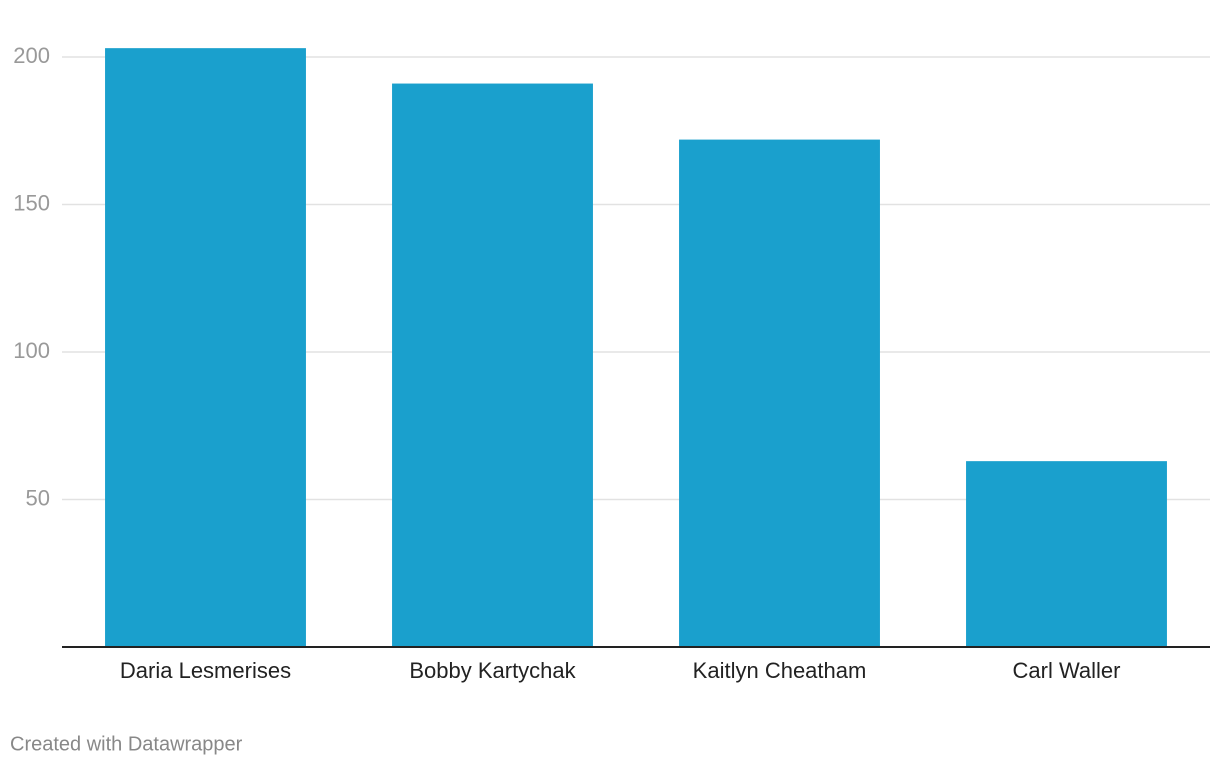  I want to click on y-tick-label: 200, so click(31, 55).